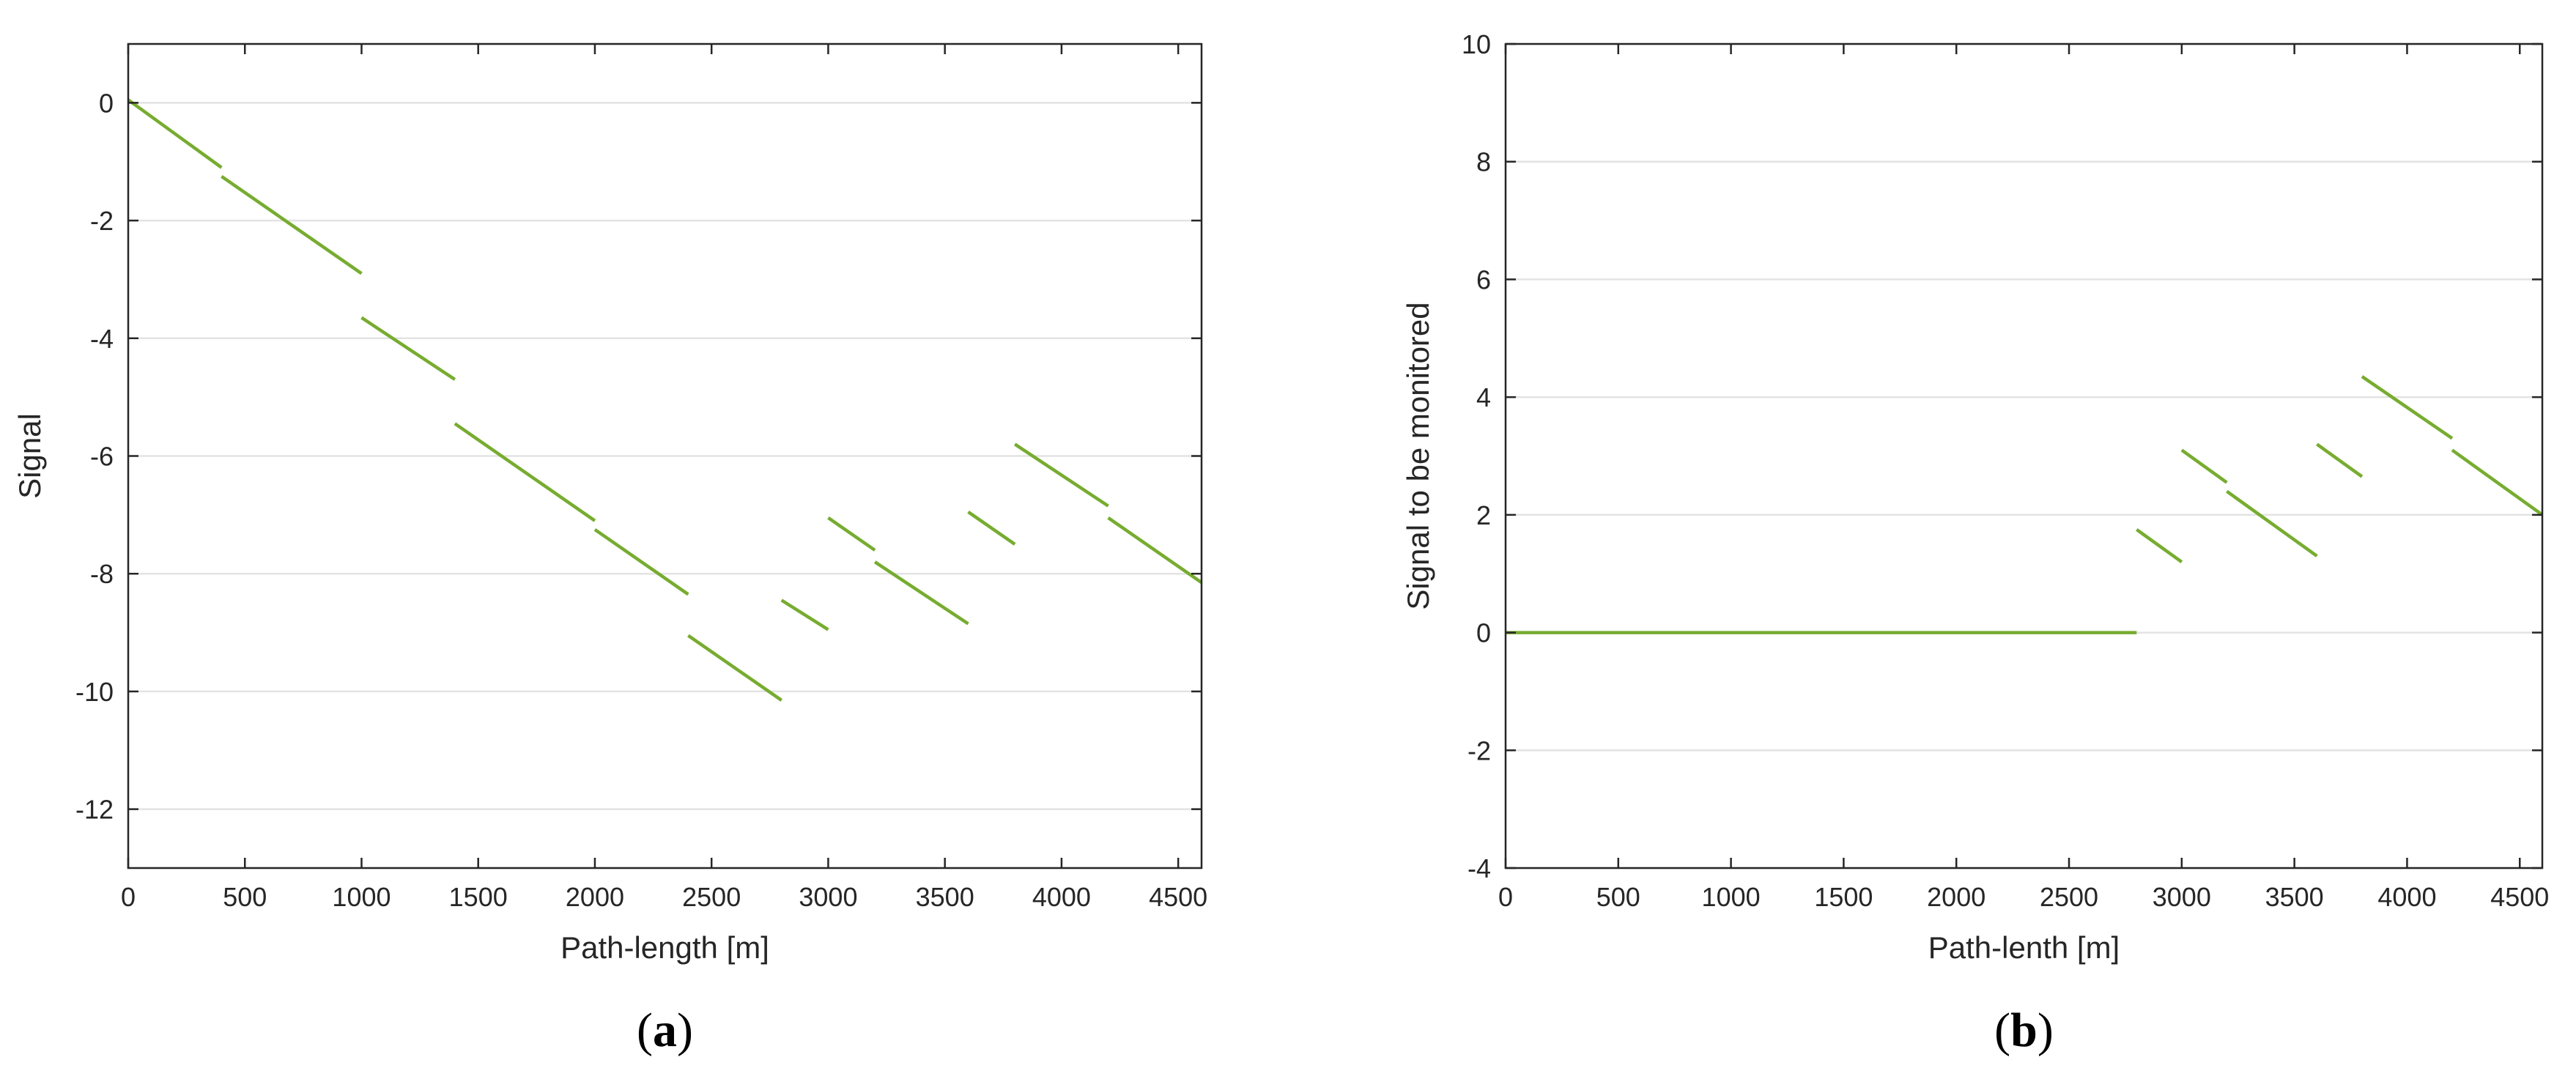  What do you see at coordinates (1476, 44) in the screenshot?
I see `y-tick-label: 10` at bounding box center [1476, 44].